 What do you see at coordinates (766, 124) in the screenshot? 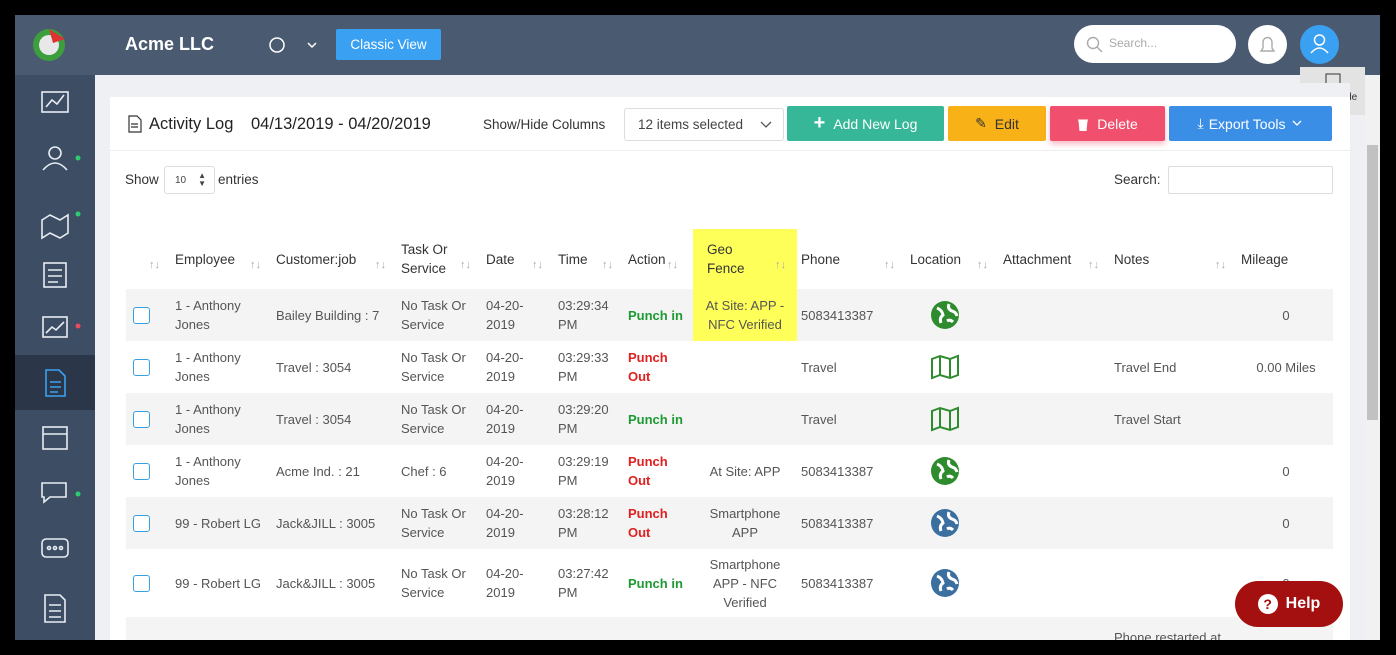
I see `caret` at bounding box center [766, 124].